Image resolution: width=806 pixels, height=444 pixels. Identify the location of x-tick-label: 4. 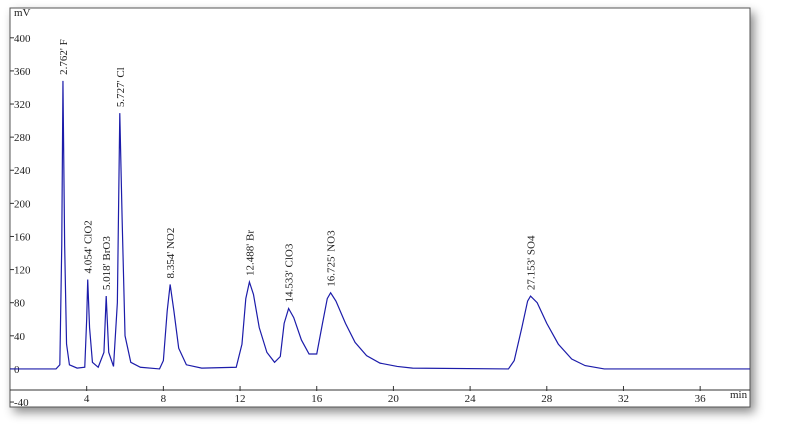
(87, 399).